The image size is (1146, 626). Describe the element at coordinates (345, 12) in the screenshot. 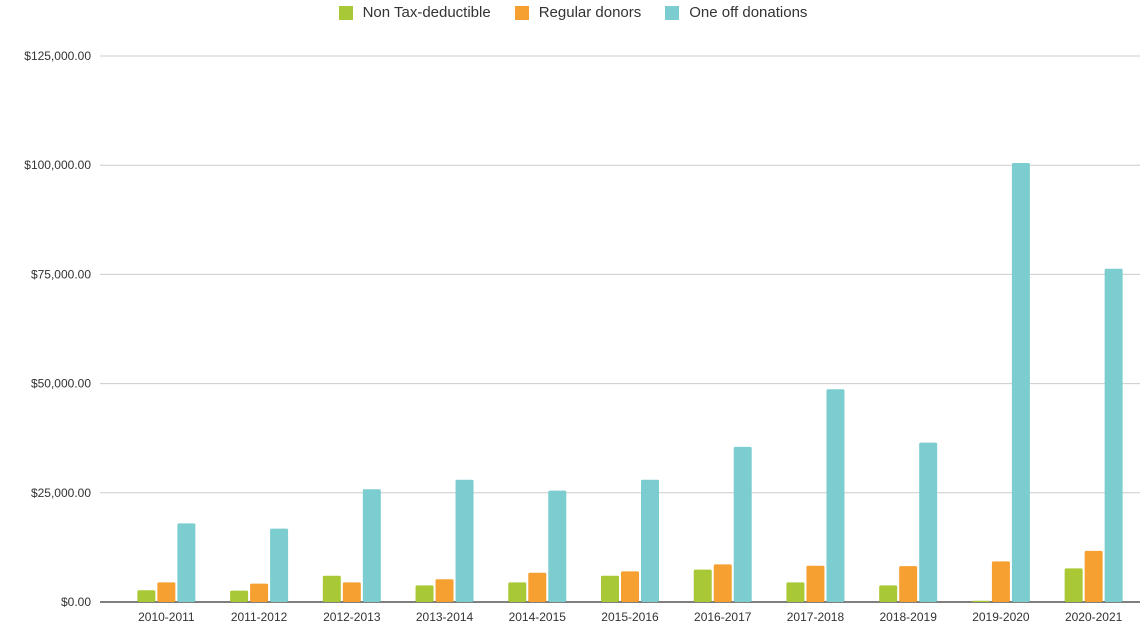

I see `legend-swatch-non-tax-deductible` at that location.